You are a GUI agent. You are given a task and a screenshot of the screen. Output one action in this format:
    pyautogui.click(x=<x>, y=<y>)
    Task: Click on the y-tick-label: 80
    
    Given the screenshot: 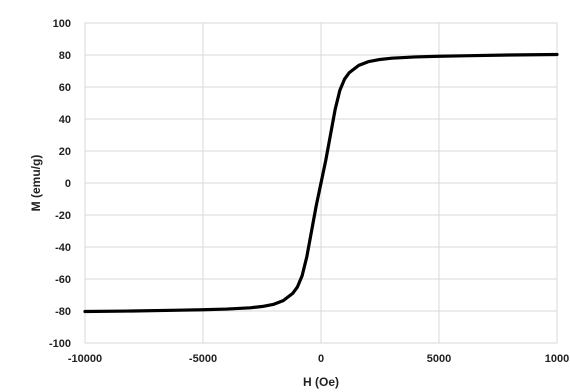 What is the action you would take?
    pyautogui.click(x=65, y=56)
    